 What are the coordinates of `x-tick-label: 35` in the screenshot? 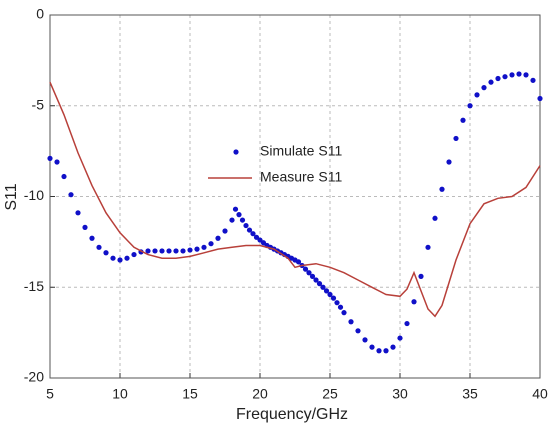 It's located at (470, 394).